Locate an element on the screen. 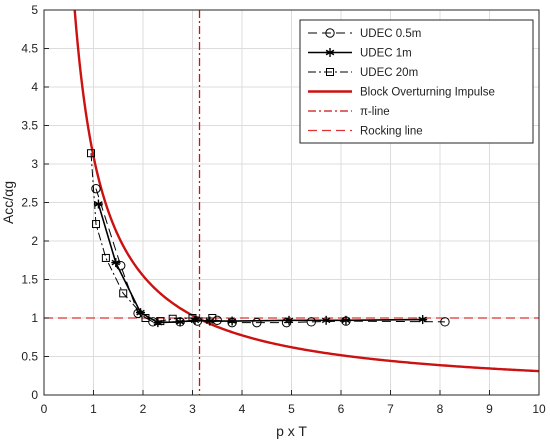 The image size is (550, 446). legend-item: UDEC 20m is located at coordinates (363, 73).